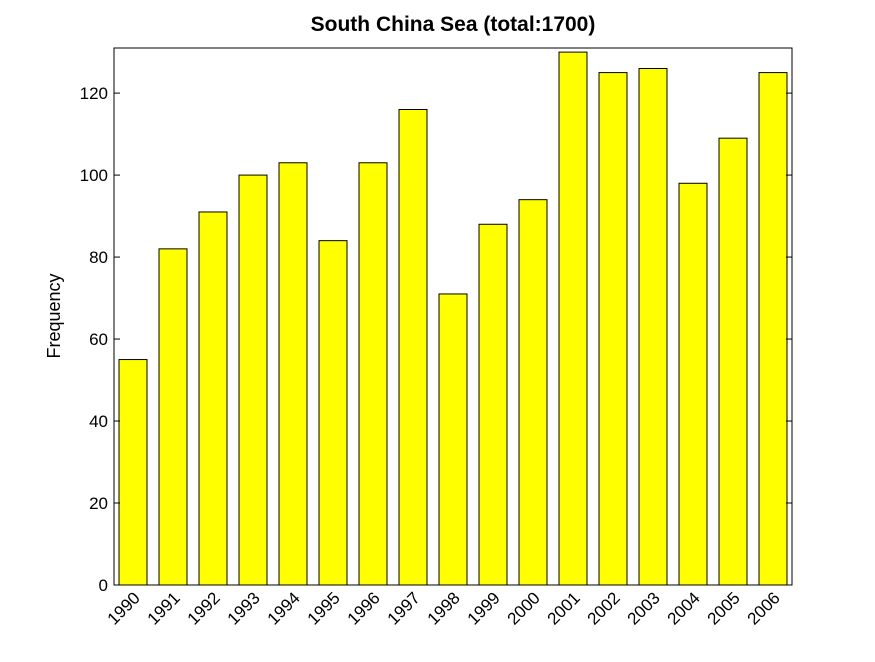 The height and width of the screenshot is (662, 875). Describe the element at coordinates (98, 503) in the screenshot. I see `y-tick-label-20: 20` at that location.